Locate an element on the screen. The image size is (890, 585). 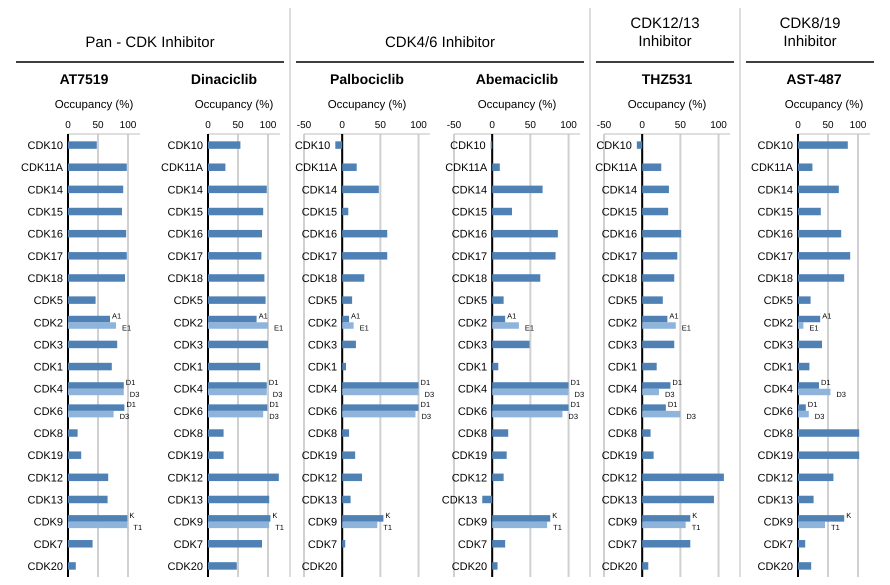
text: CDK4/6 Inhibitor is located at coordinates (440, 42).